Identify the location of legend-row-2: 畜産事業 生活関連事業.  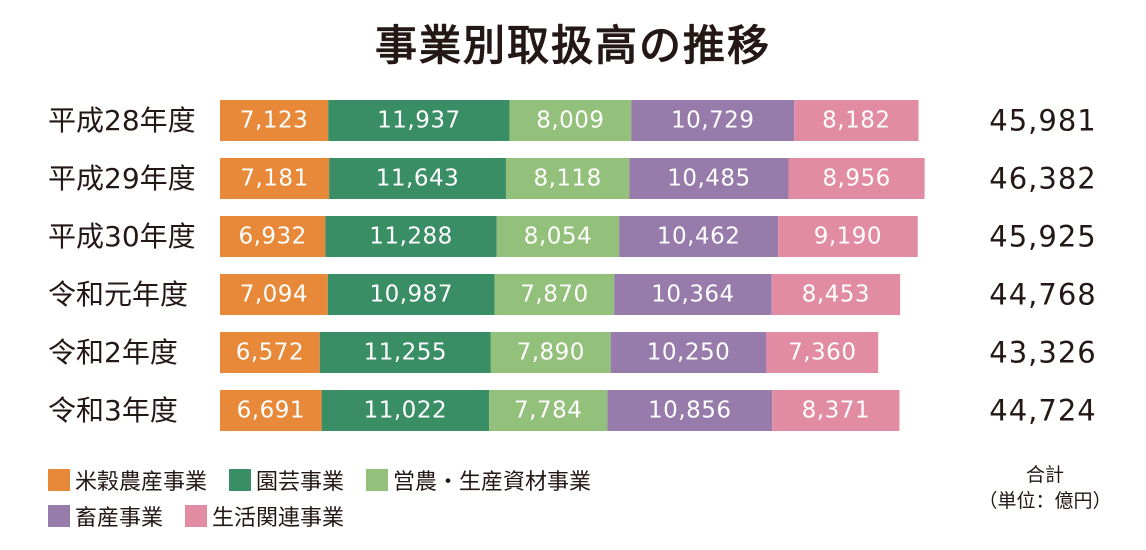
(428, 516).